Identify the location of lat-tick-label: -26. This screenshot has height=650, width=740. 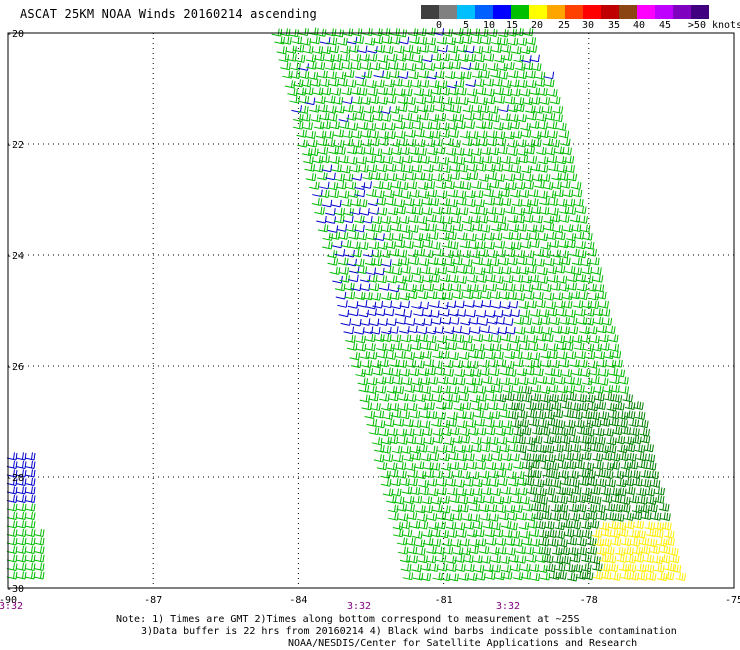
(15, 367).